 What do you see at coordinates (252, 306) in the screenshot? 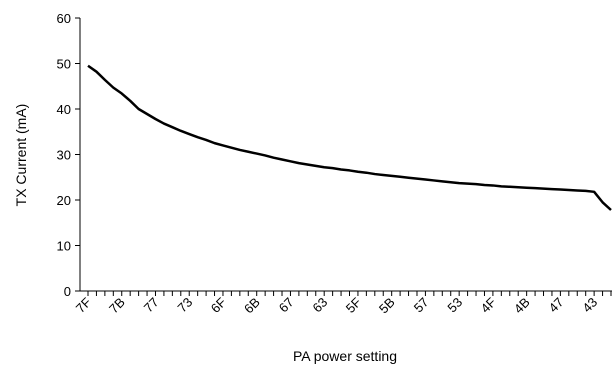
I see `x-tick-label: 6B` at bounding box center [252, 306].